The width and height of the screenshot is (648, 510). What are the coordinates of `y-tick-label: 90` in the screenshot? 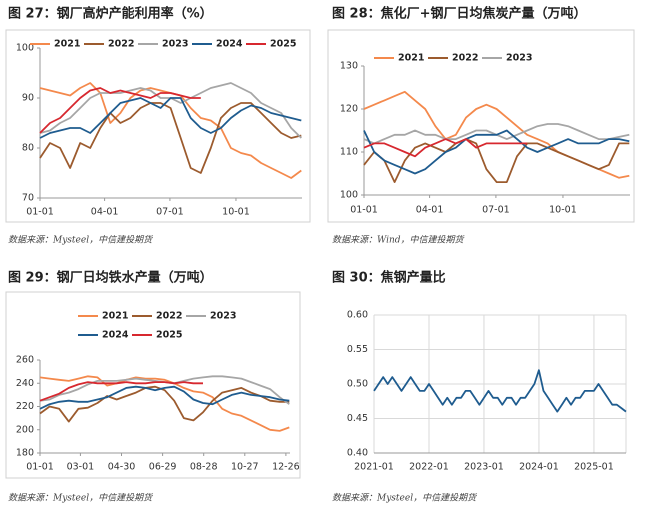 It's located at (28, 98).